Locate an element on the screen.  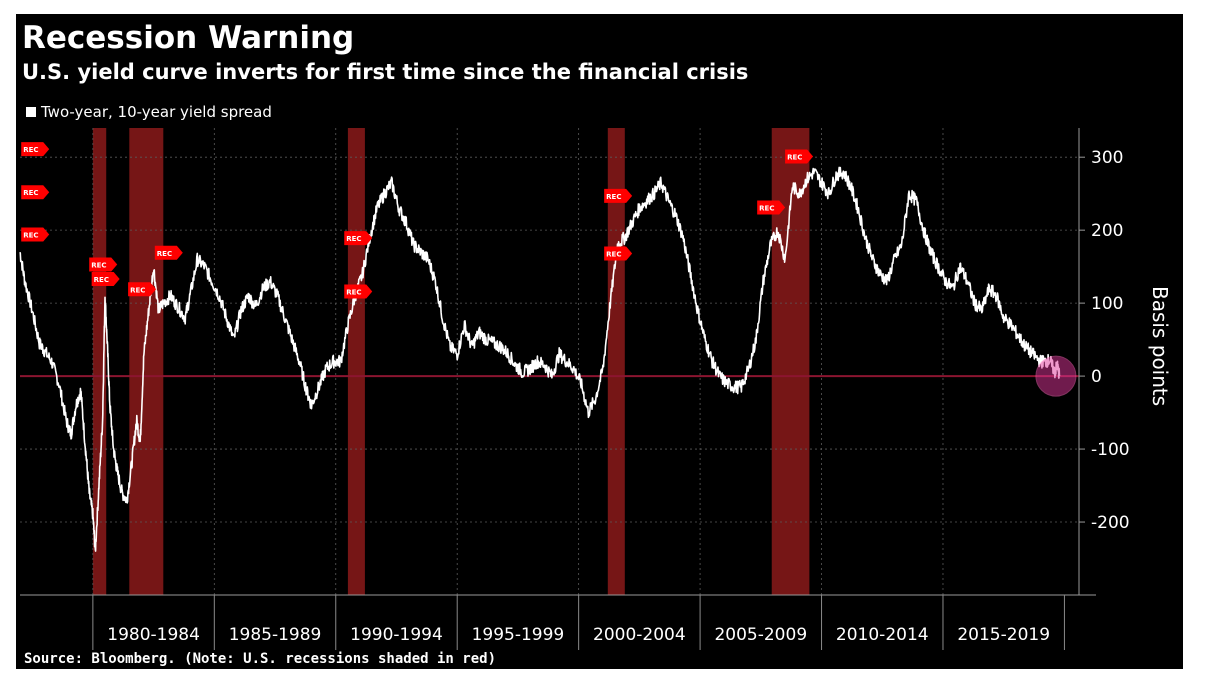
legend: Two-year, 10-year yield spread is located at coordinates (149, 112).